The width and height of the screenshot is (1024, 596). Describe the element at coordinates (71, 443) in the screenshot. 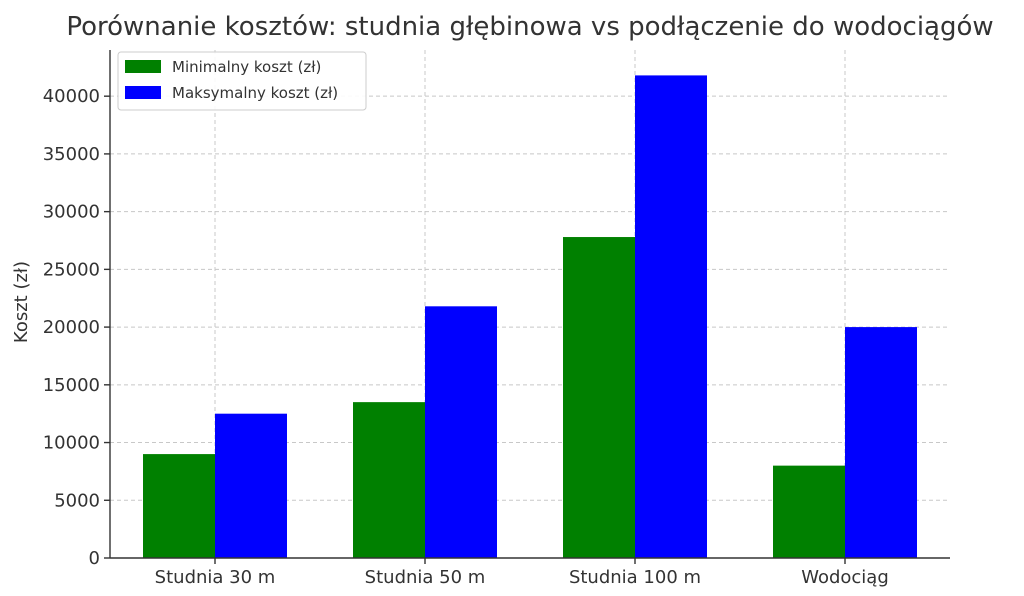

I see `y-tick-label: 10000` at that location.